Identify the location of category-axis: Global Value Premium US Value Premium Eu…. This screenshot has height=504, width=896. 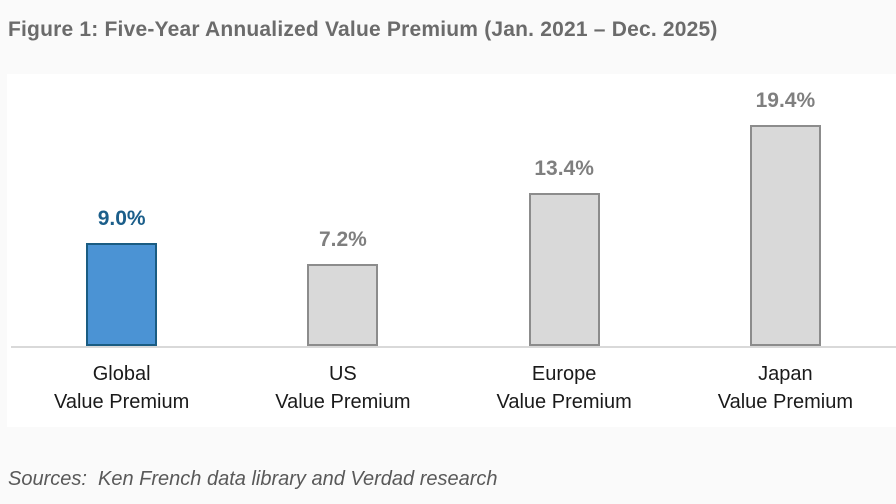
(453, 383).